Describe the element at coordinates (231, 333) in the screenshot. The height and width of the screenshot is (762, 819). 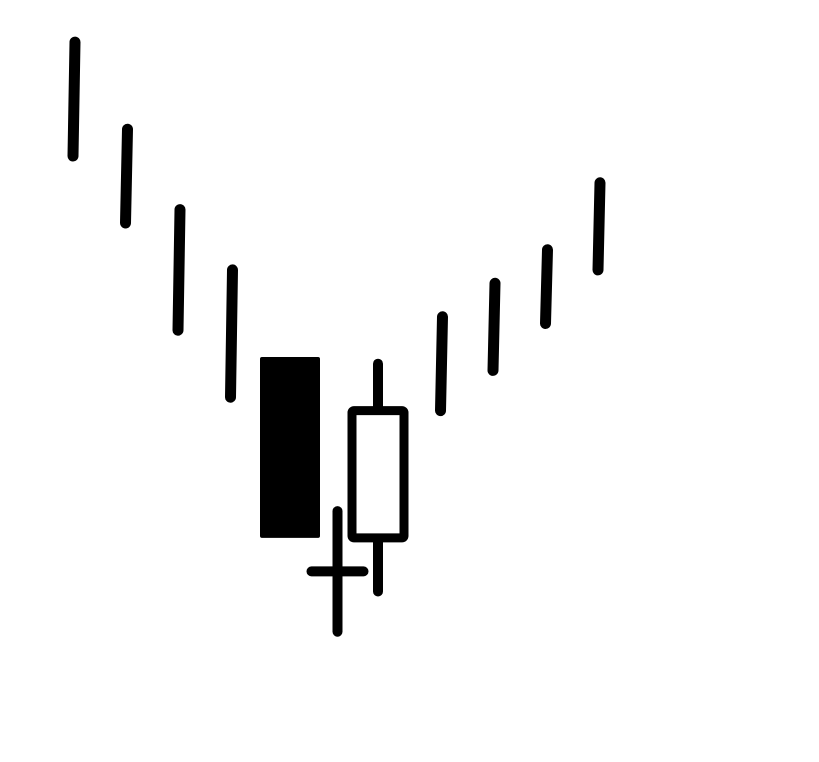
I see `candle-4-line` at that location.